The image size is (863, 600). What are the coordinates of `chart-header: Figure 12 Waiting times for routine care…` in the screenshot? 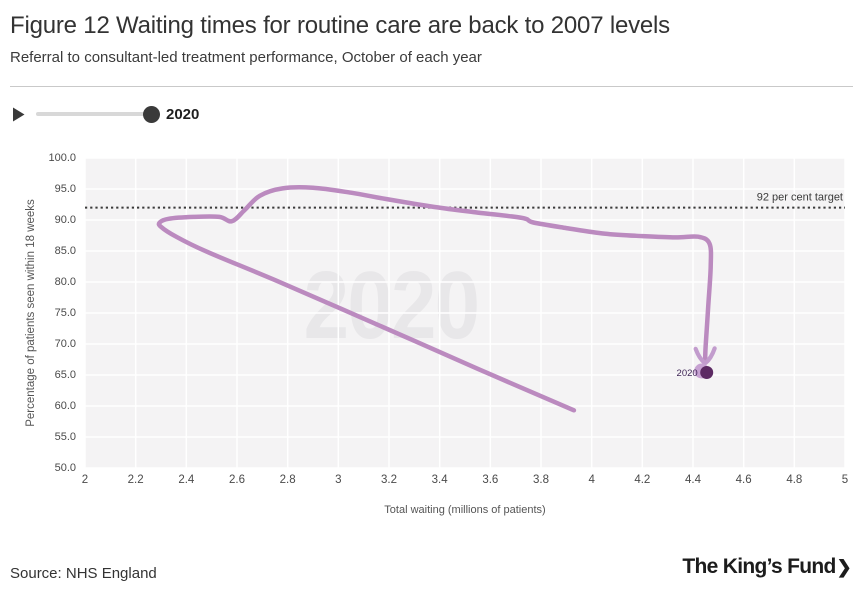 It's located at (431, 39).